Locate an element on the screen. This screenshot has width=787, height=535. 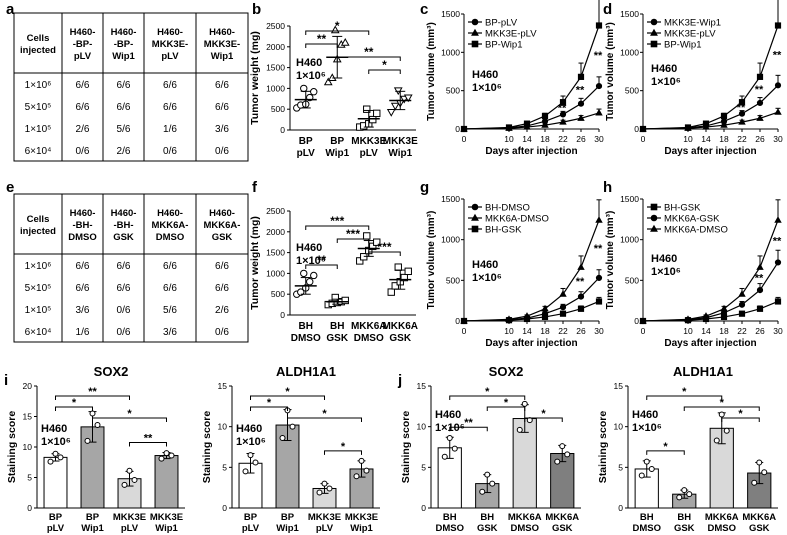
table-header-cell: -BP- is located at coordinates (124, 44).